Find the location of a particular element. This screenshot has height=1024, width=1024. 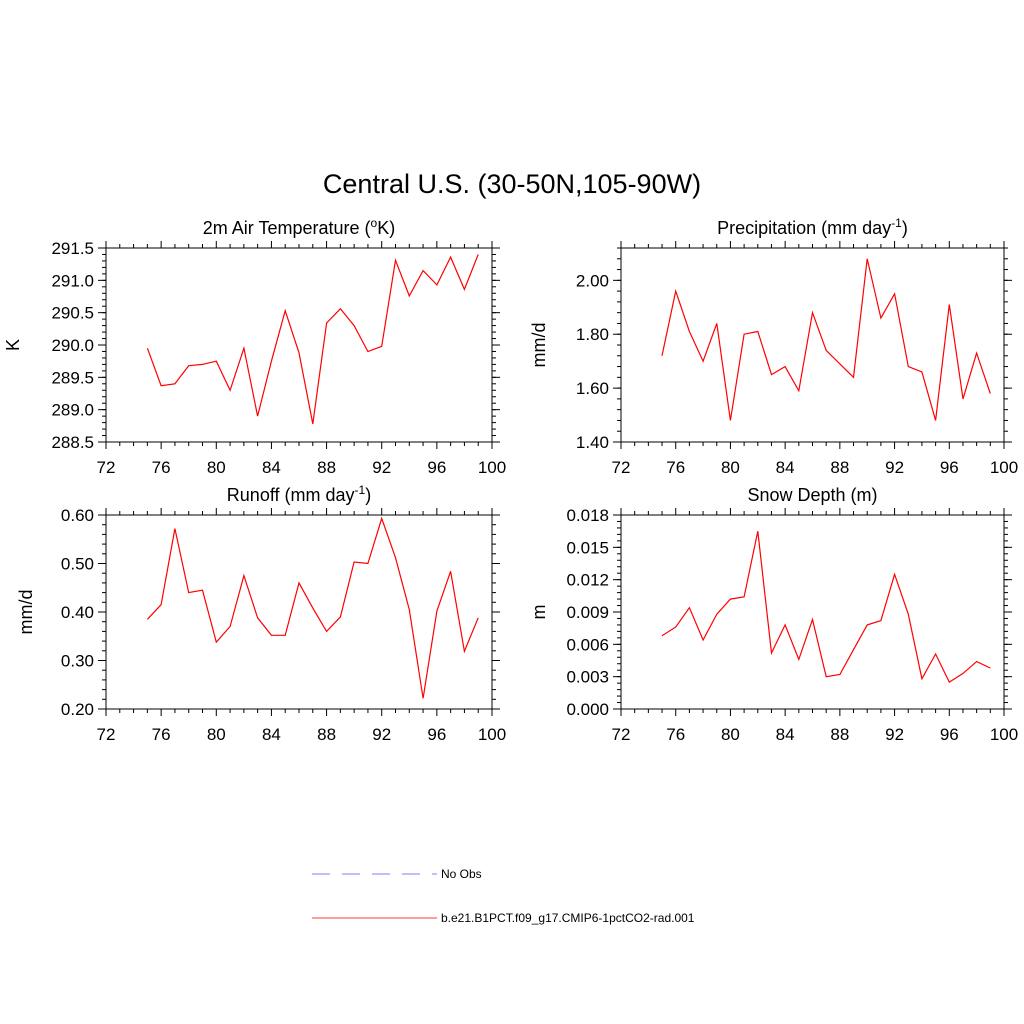

y-tick-label: 1.60 is located at coordinates (592, 388).